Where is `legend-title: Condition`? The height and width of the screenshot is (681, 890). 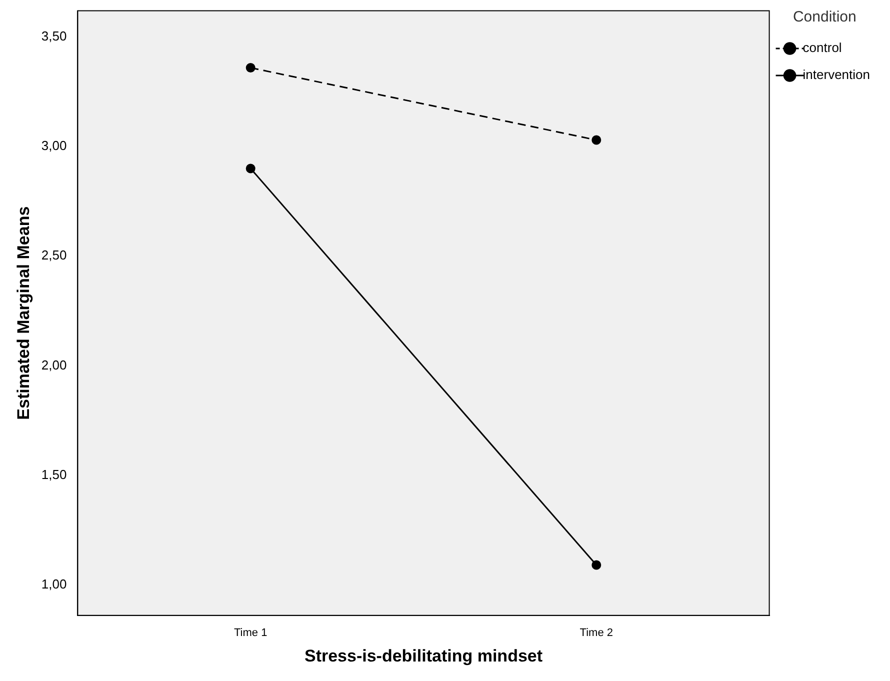 legend-title: Condition is located at coordinates (824, 17).